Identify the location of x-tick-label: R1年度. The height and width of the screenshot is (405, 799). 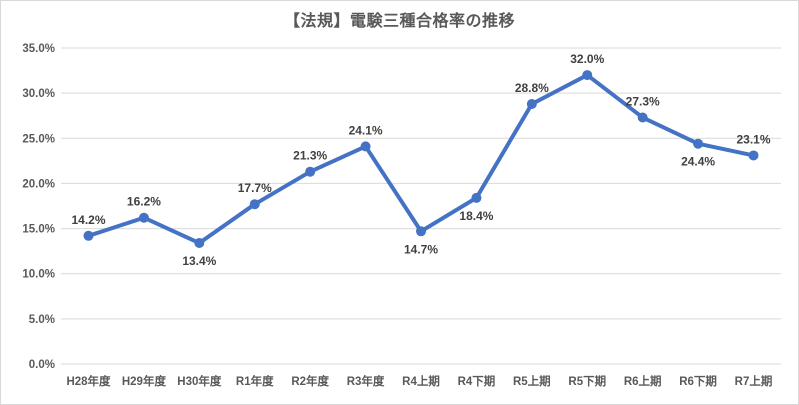
(255, 381).